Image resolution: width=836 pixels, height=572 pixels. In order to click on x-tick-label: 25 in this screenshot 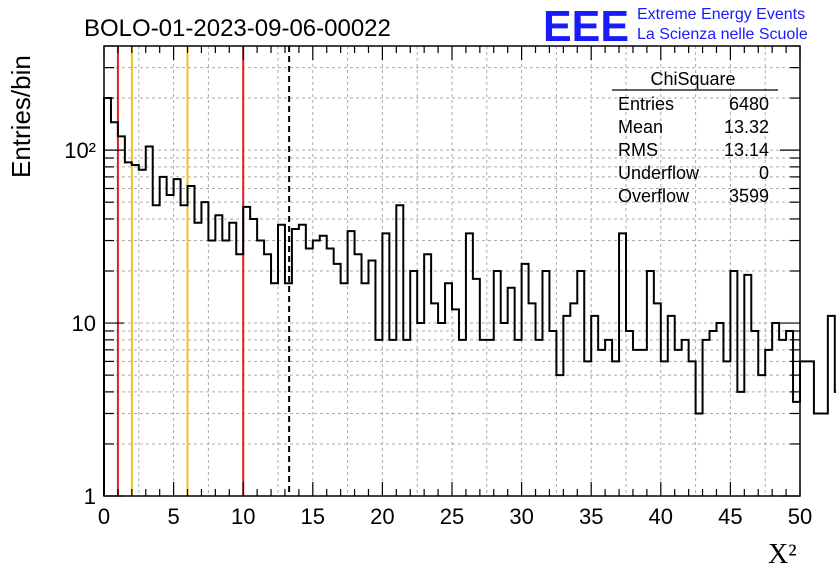, I will do `click(452, 516)`.